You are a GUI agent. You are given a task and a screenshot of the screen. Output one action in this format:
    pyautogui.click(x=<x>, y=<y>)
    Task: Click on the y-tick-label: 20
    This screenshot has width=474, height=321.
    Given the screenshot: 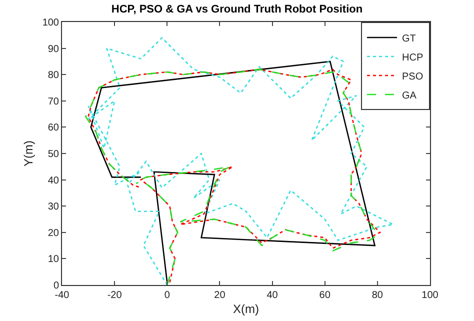 What is the action you would take?
    pyautogui.click(x=54, y=233)
    